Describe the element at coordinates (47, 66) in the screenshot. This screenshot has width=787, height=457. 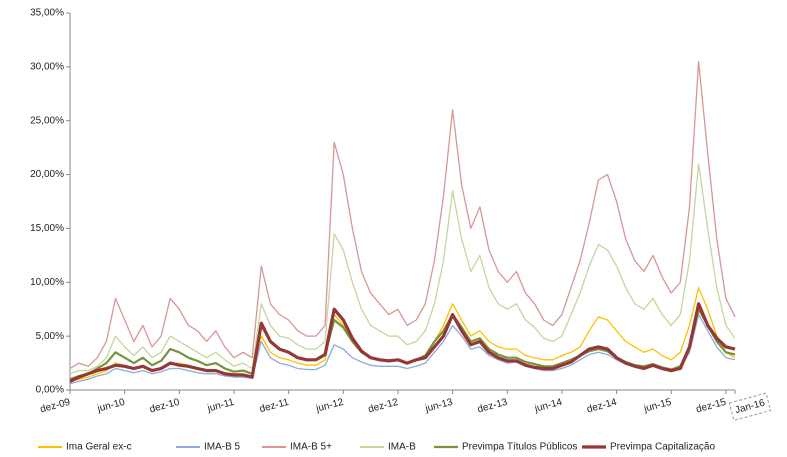
I see `y-tick-label: 30,00%` at that location.